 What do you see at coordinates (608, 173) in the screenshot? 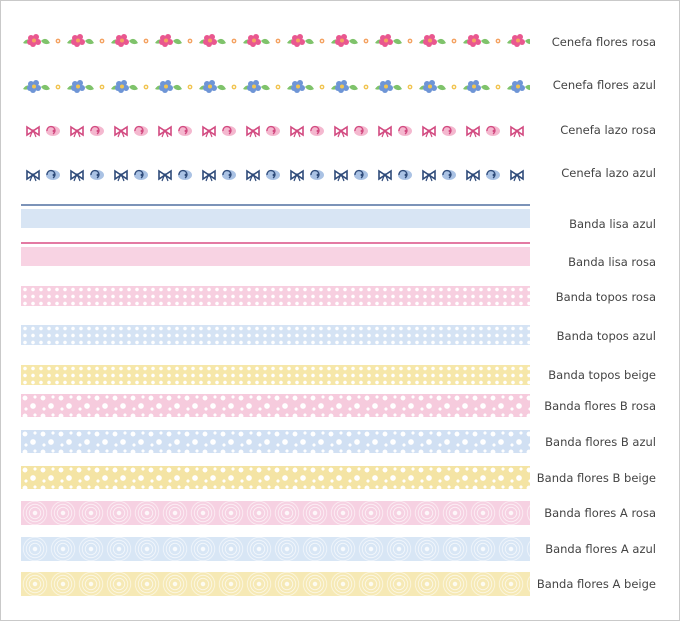
I see `label-border-bows-blue: Cenefa lazo azul` at bounding box center [608, 173].